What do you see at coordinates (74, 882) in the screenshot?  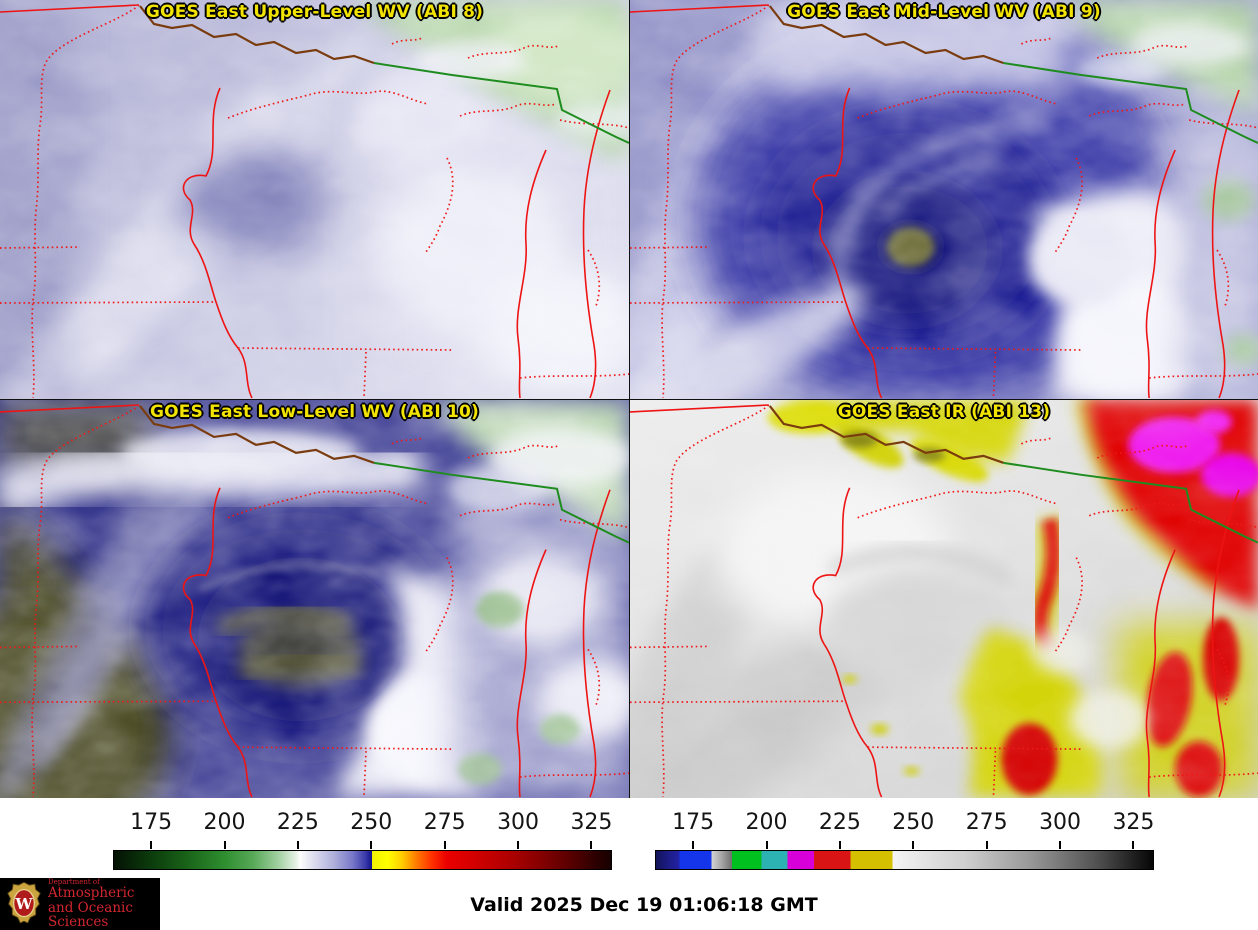 I see `logo-dept-line: Department of` at bounding box center [74, 882].